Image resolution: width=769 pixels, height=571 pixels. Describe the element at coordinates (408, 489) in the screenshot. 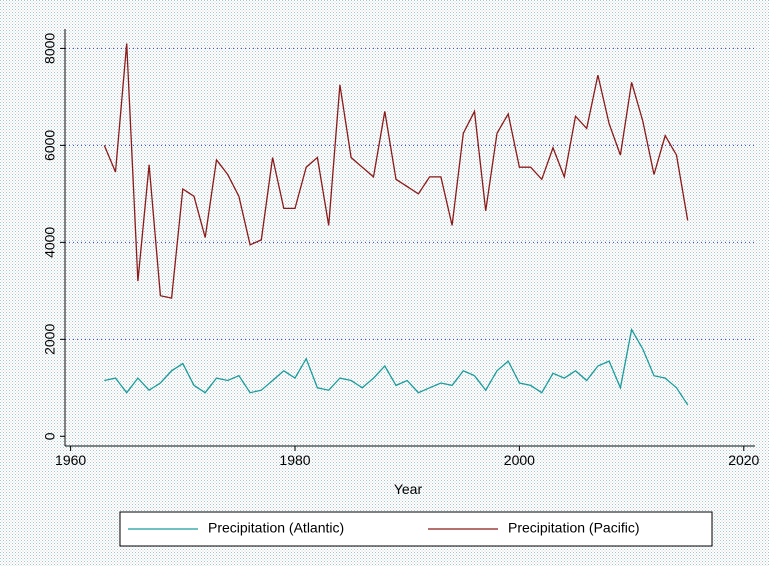

I see `x-axis-label: Year` at that location.